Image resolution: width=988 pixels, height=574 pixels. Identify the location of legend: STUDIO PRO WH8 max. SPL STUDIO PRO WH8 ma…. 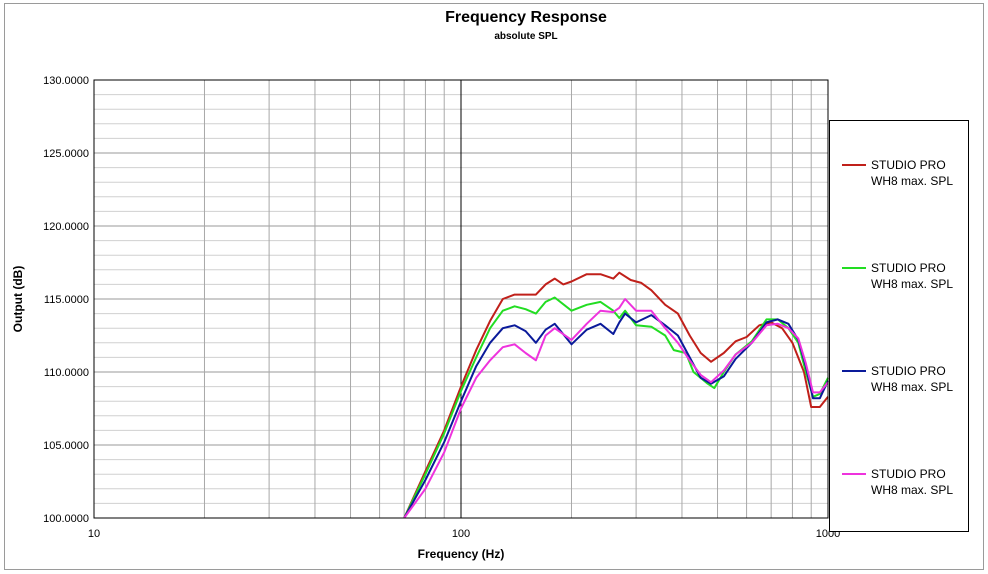
(899, 326).